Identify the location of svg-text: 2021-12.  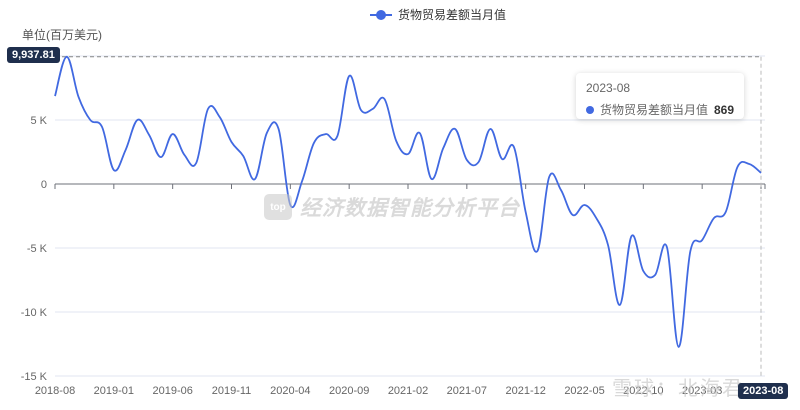
(525, 391).